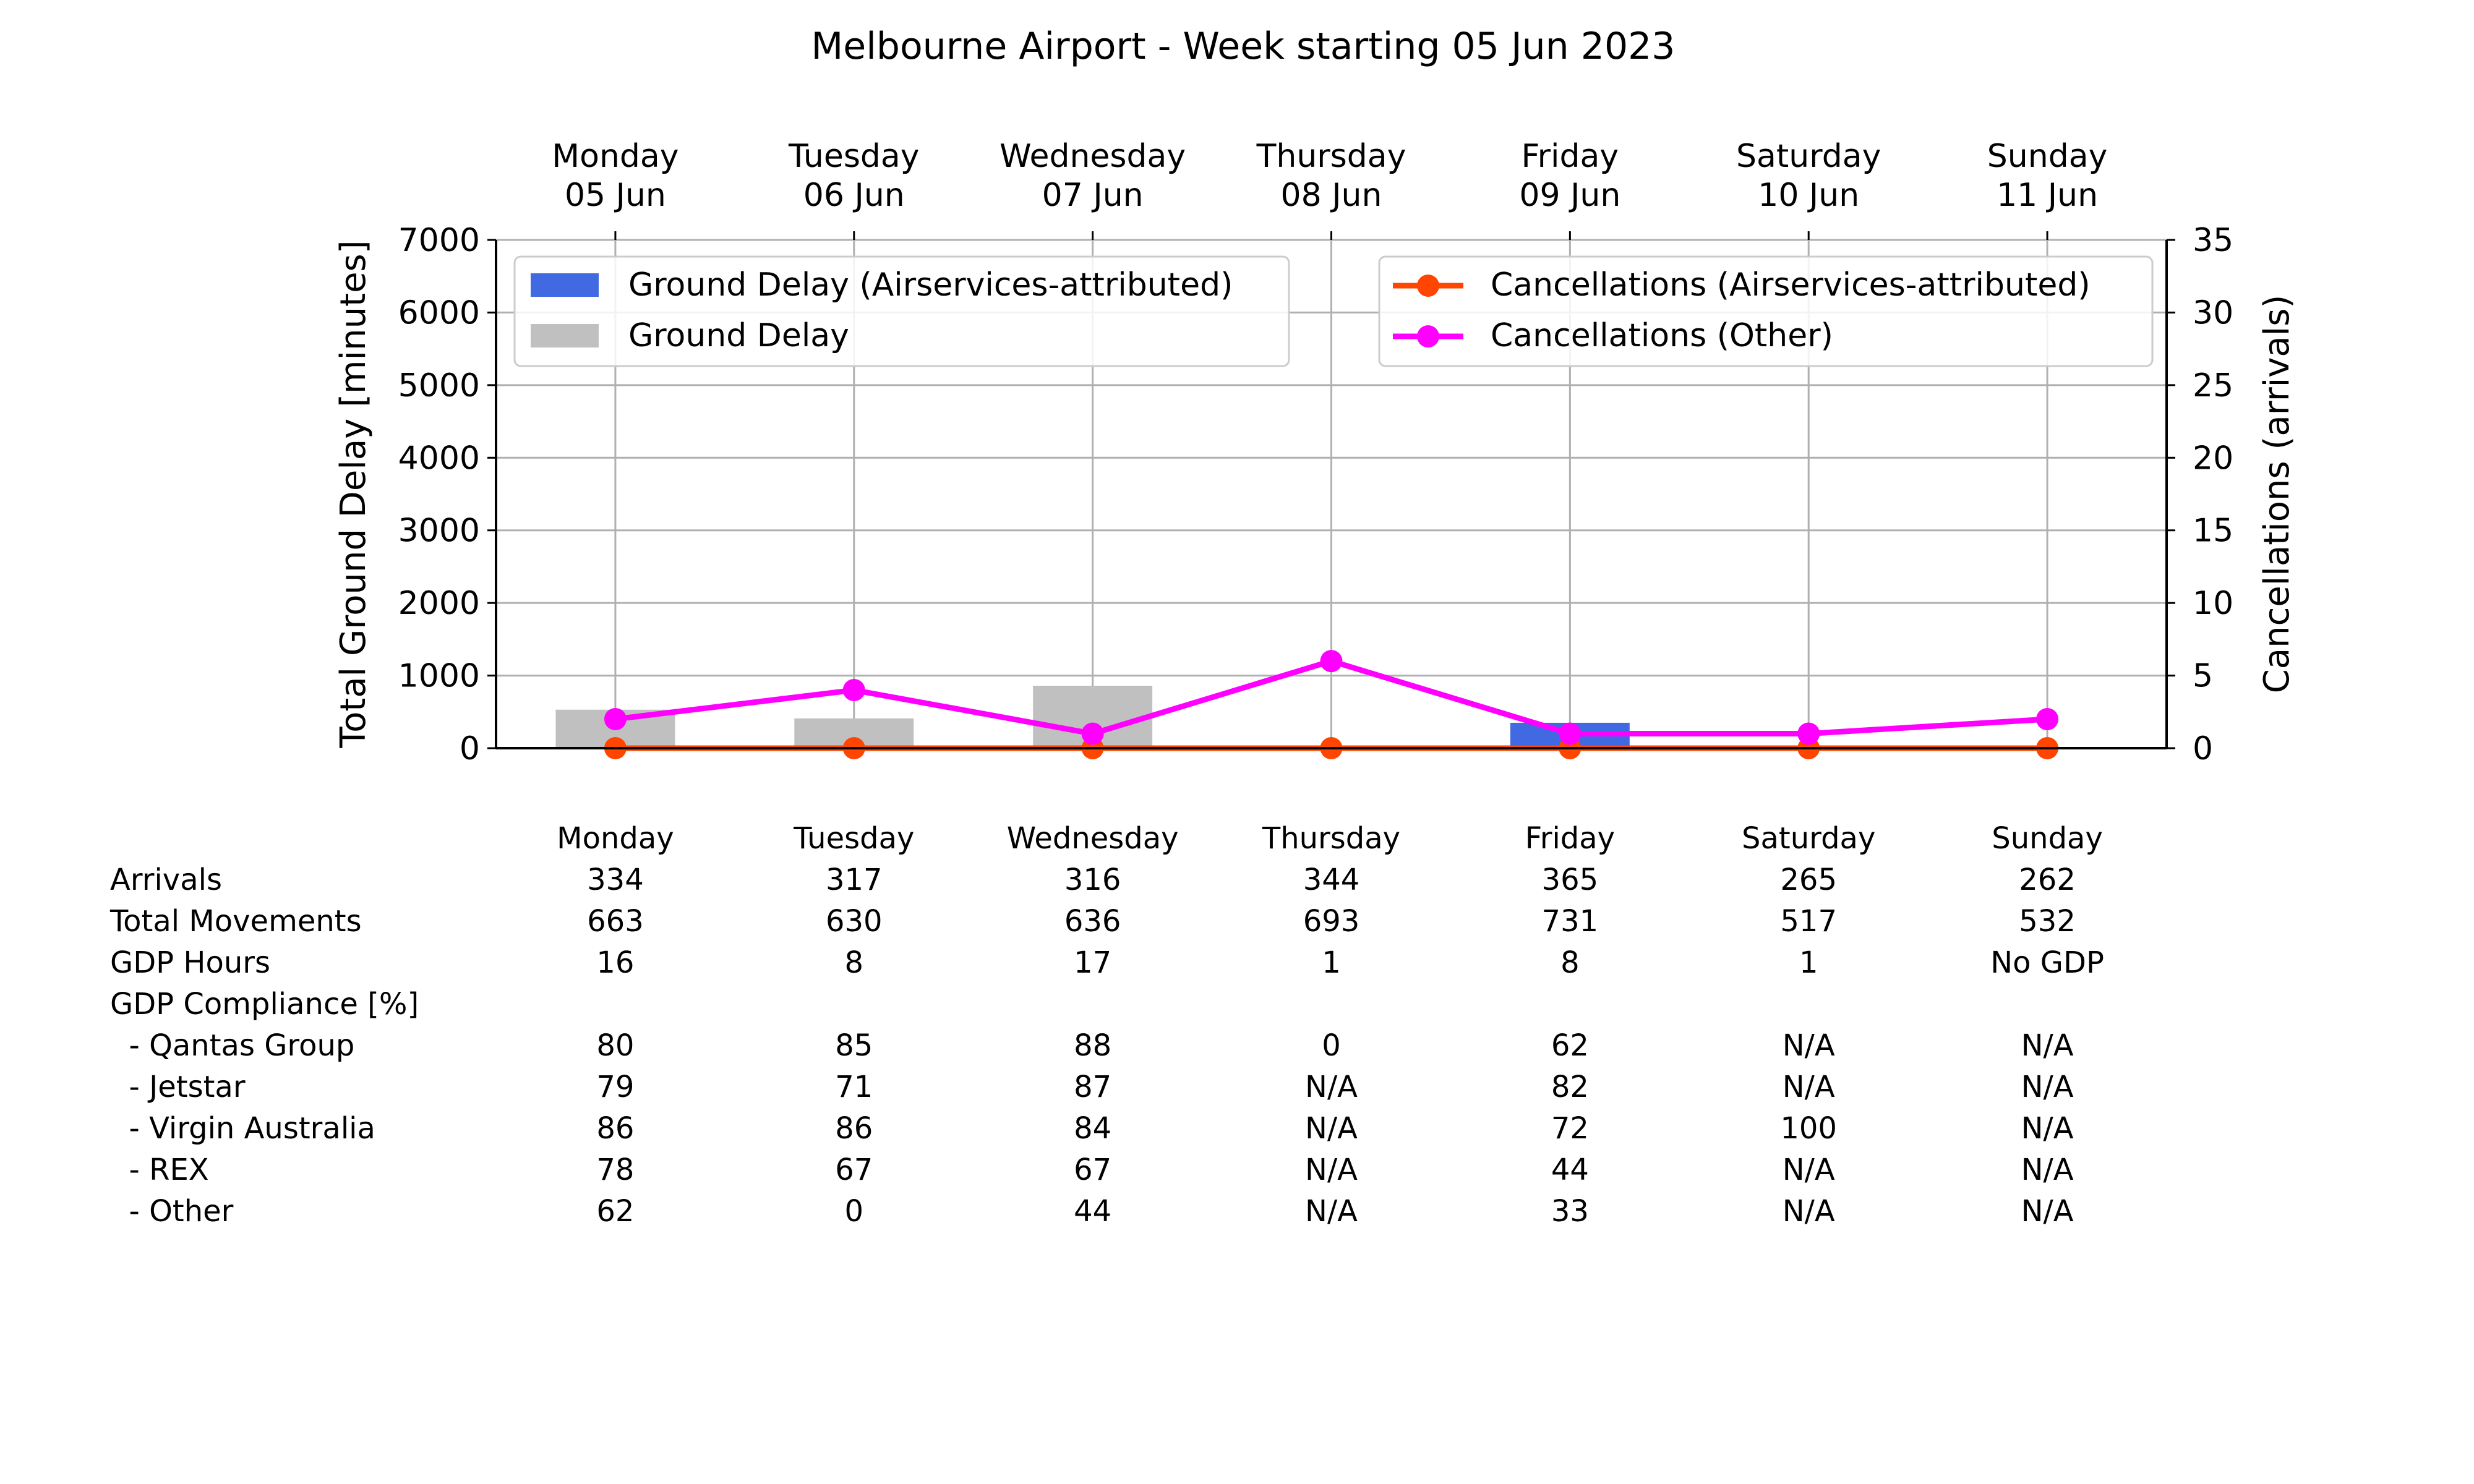 This screenshot has width=2474, height=1484. Describe the element at coordinates (1808, 195) in the screenshot. I see `x-tick-label-date: 10 Jun` at that location.